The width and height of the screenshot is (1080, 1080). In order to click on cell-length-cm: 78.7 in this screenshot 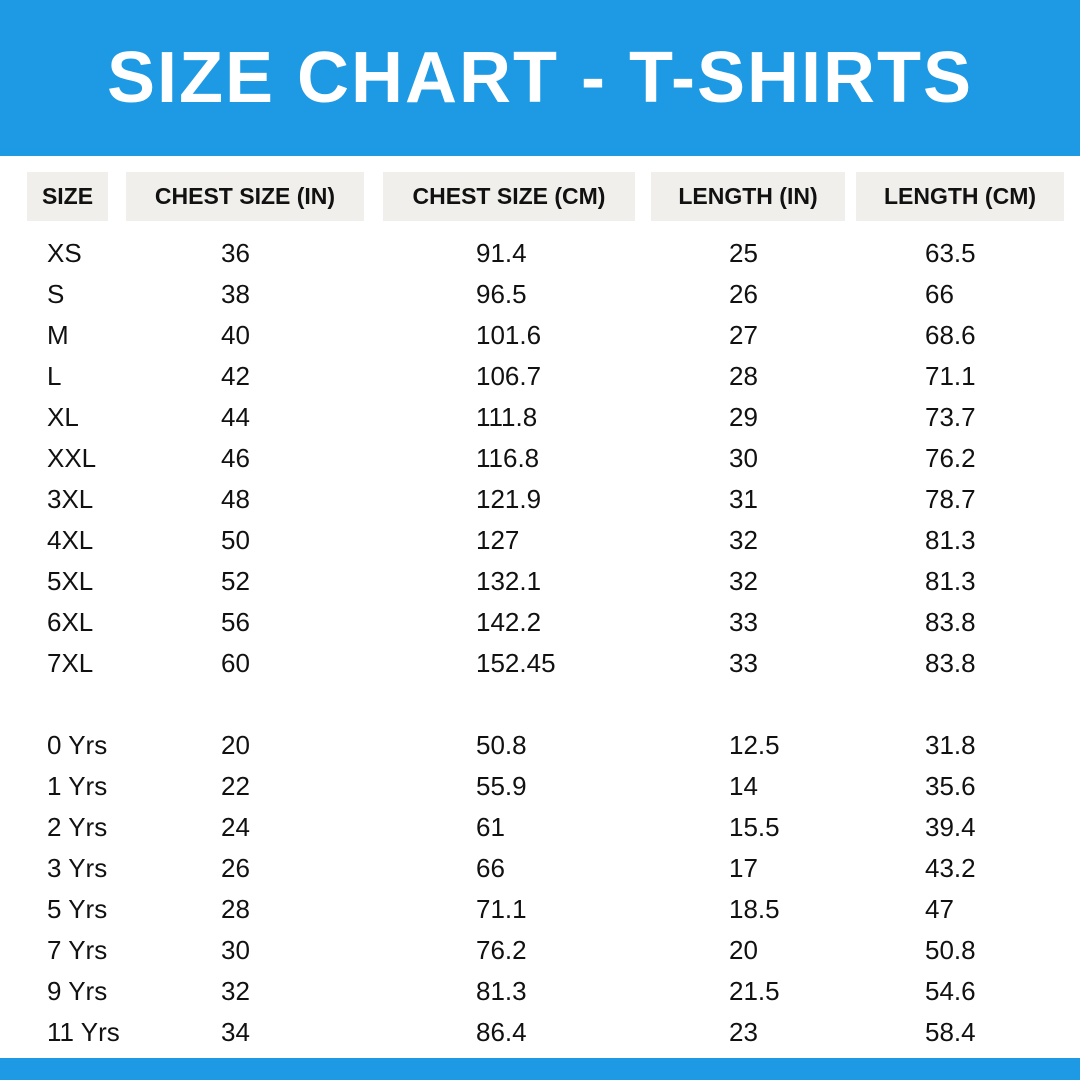, I will do `click(950, 499)`.